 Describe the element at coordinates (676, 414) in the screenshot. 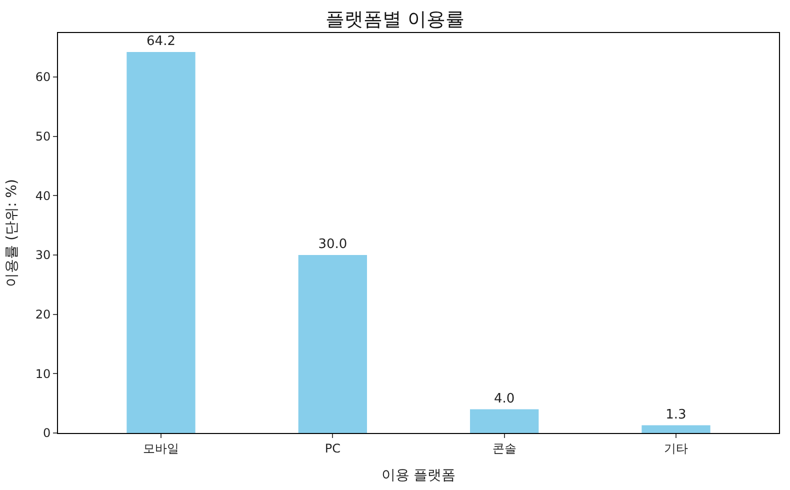

I see `data-label: 1.3` at that location.